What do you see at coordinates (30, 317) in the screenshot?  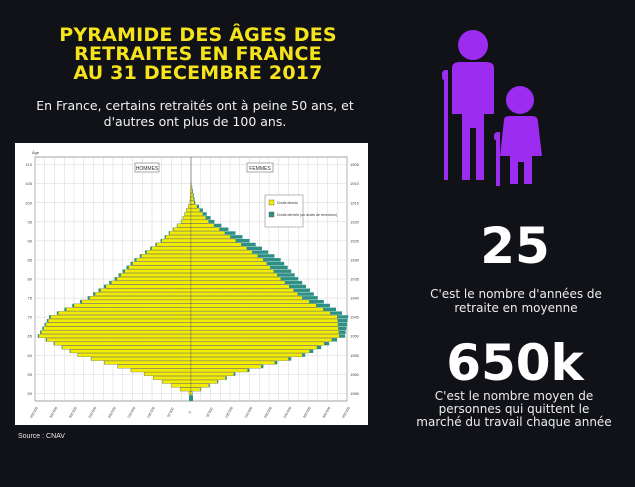 I see `age-tick-label: 70` at bounding box center [30, 317].